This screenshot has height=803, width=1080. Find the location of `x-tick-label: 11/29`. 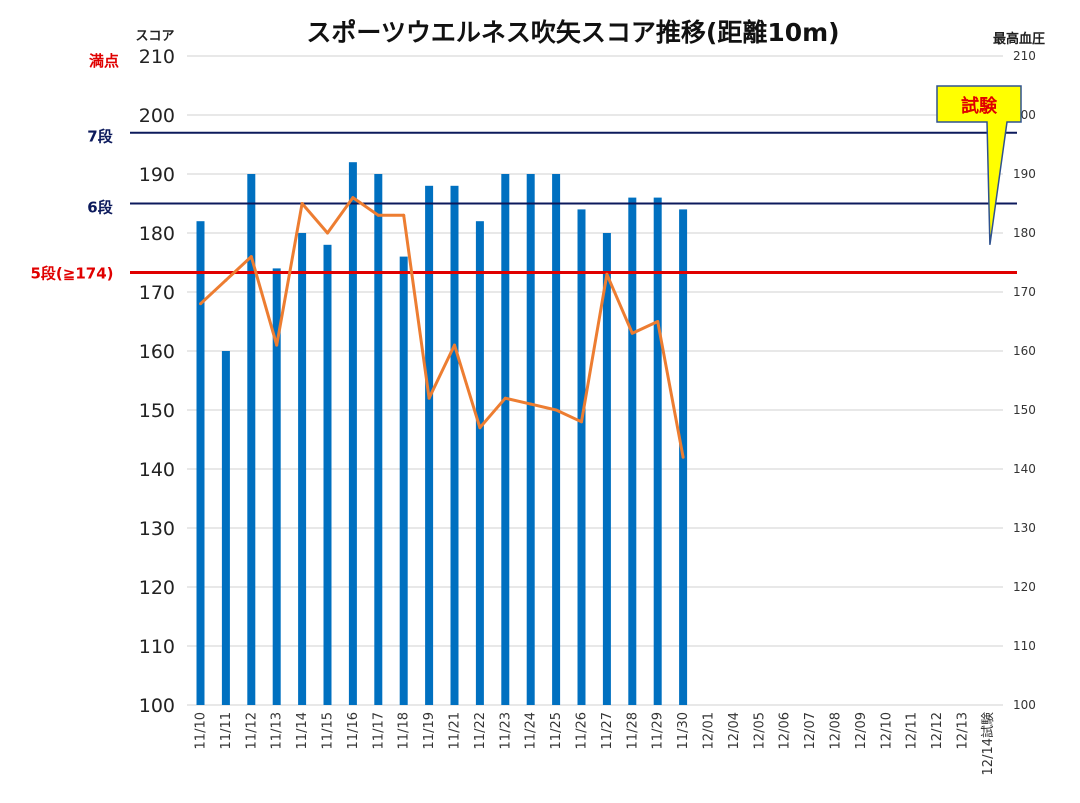

x-tick-label: 11/29 is located at coordinates (658, 730).